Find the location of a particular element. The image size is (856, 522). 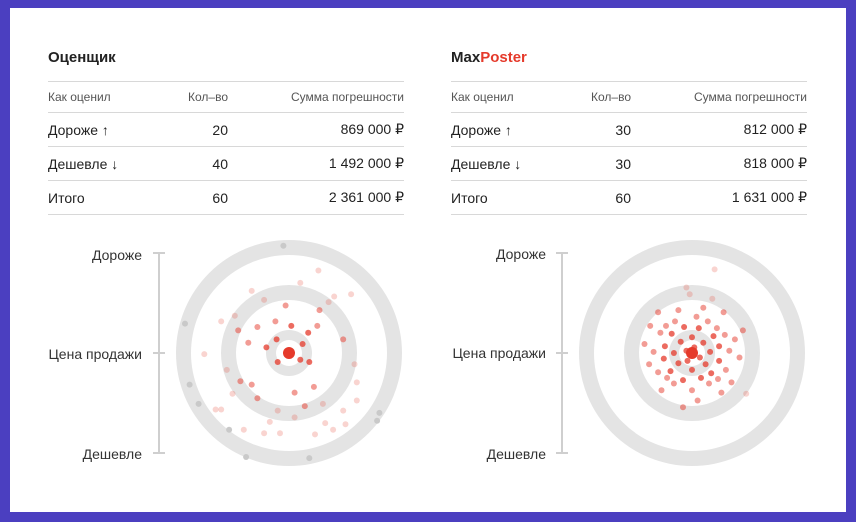

panel-title: MaxPoster is located at coordinates (489, 57).